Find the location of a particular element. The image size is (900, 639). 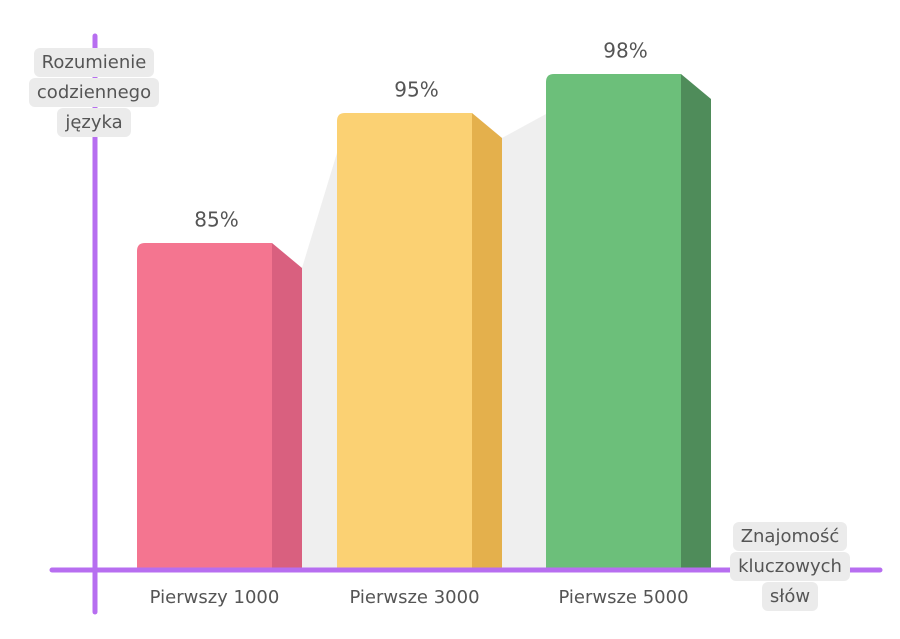

y-axis-label: Rozumienie codziennego języka is located at coordinates (94, 93).